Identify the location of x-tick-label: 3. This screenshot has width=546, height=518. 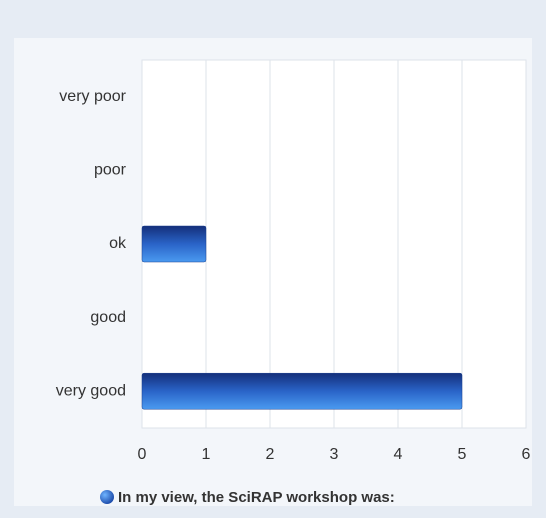
(334, 454).